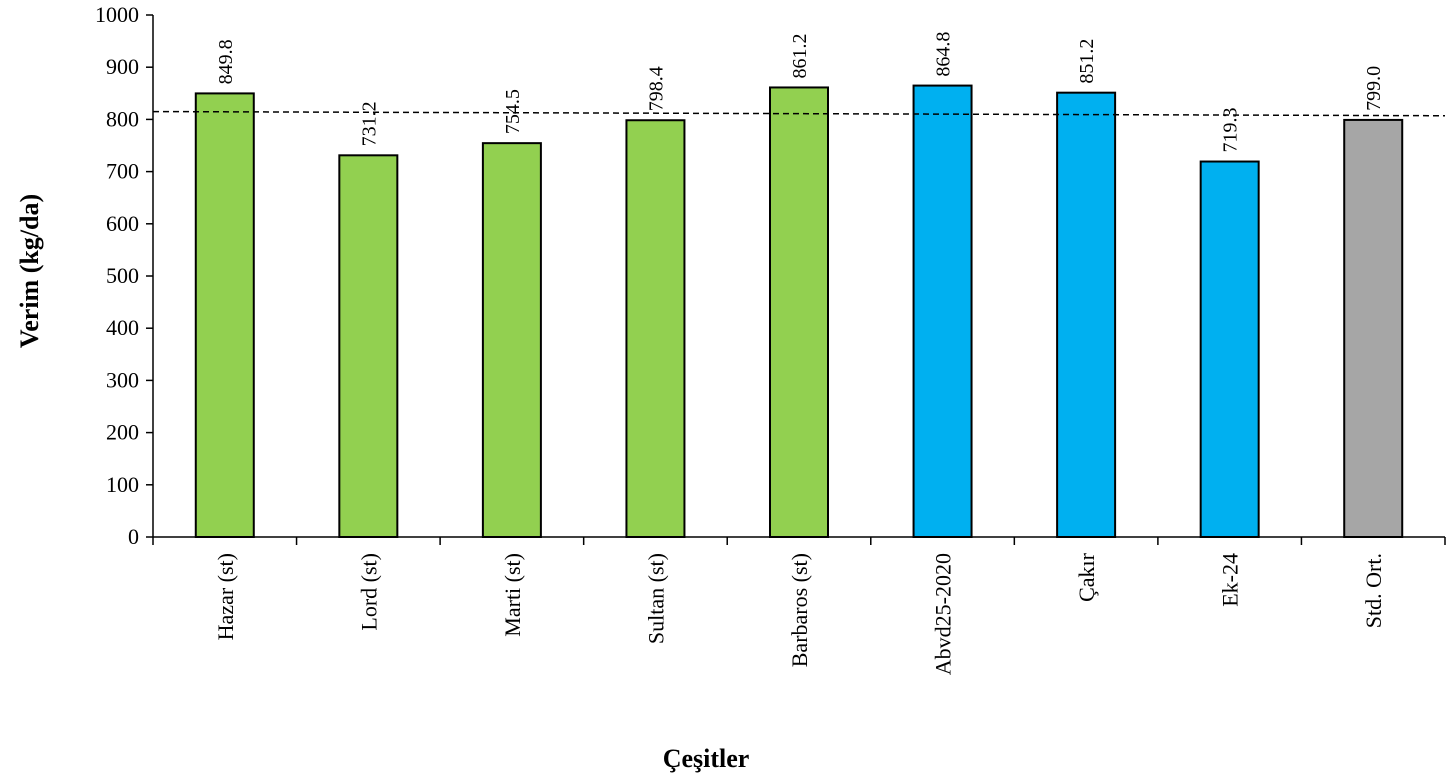 The height and width of the screenshot is (782, 1453). I want to click on y-tick-label: 300, so click(122, 379).